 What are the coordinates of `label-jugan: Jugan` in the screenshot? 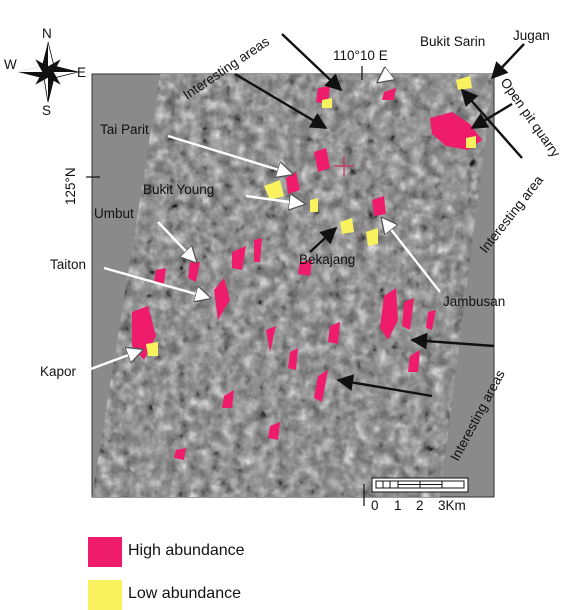 It's located at (531, 35).